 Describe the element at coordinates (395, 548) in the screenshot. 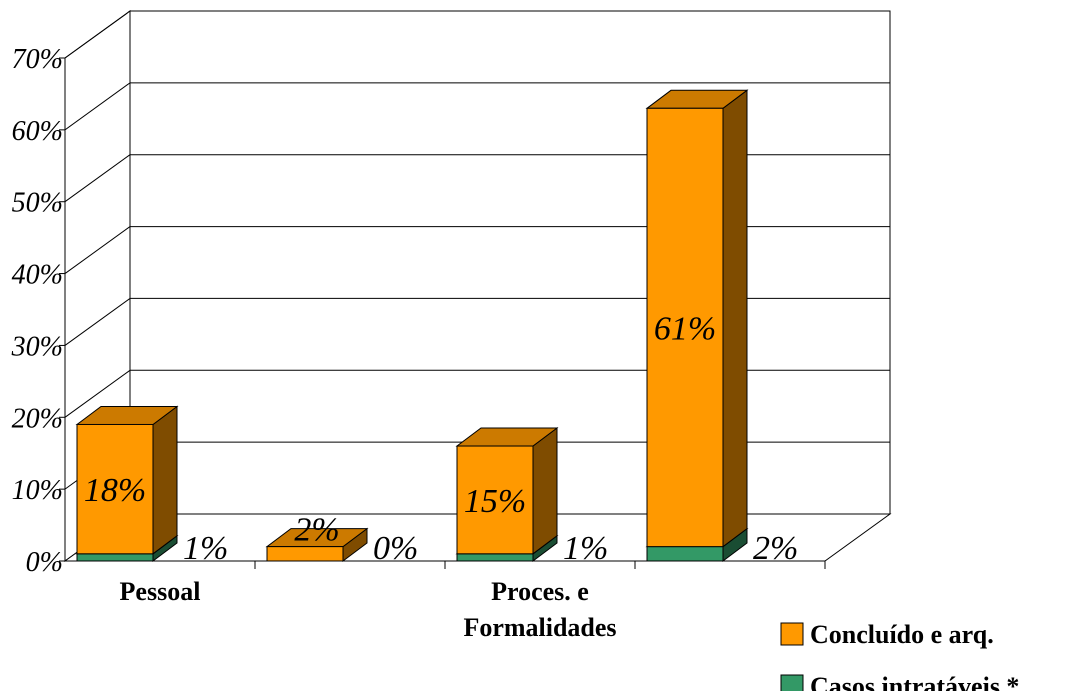

I see `data-label-green: 0%` at that location.